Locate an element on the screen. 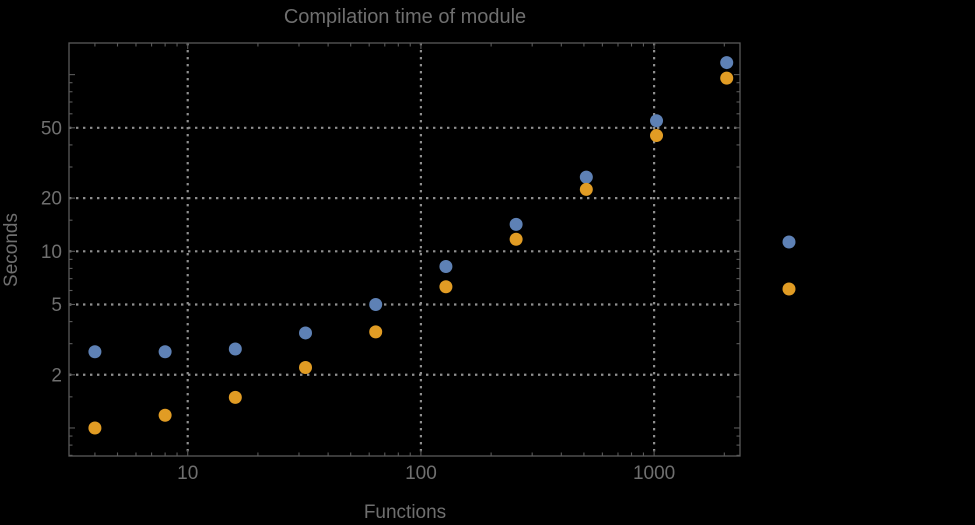  x-axis-label: Functions is located at coordinates (405, 512).